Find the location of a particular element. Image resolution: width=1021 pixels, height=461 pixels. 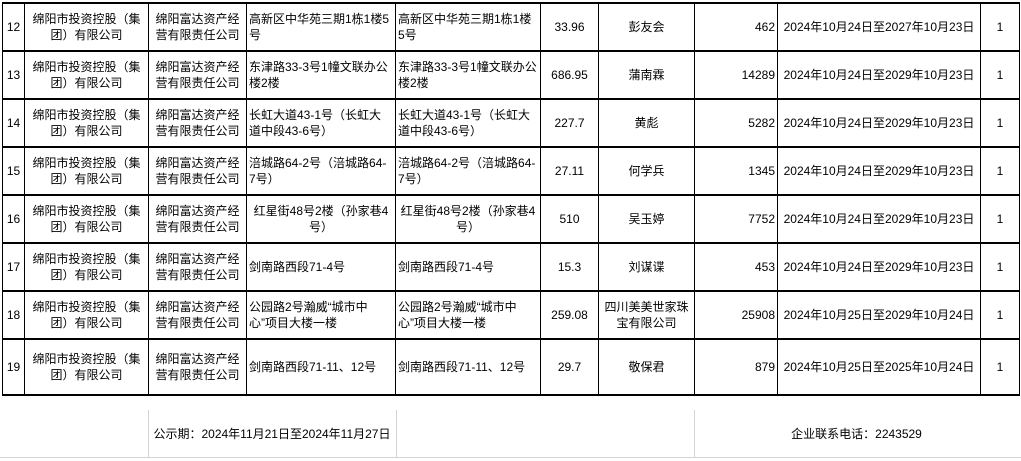

cell-tenant: 四川美美世家珠宝有限公司 is located at coordinates (646, 315).